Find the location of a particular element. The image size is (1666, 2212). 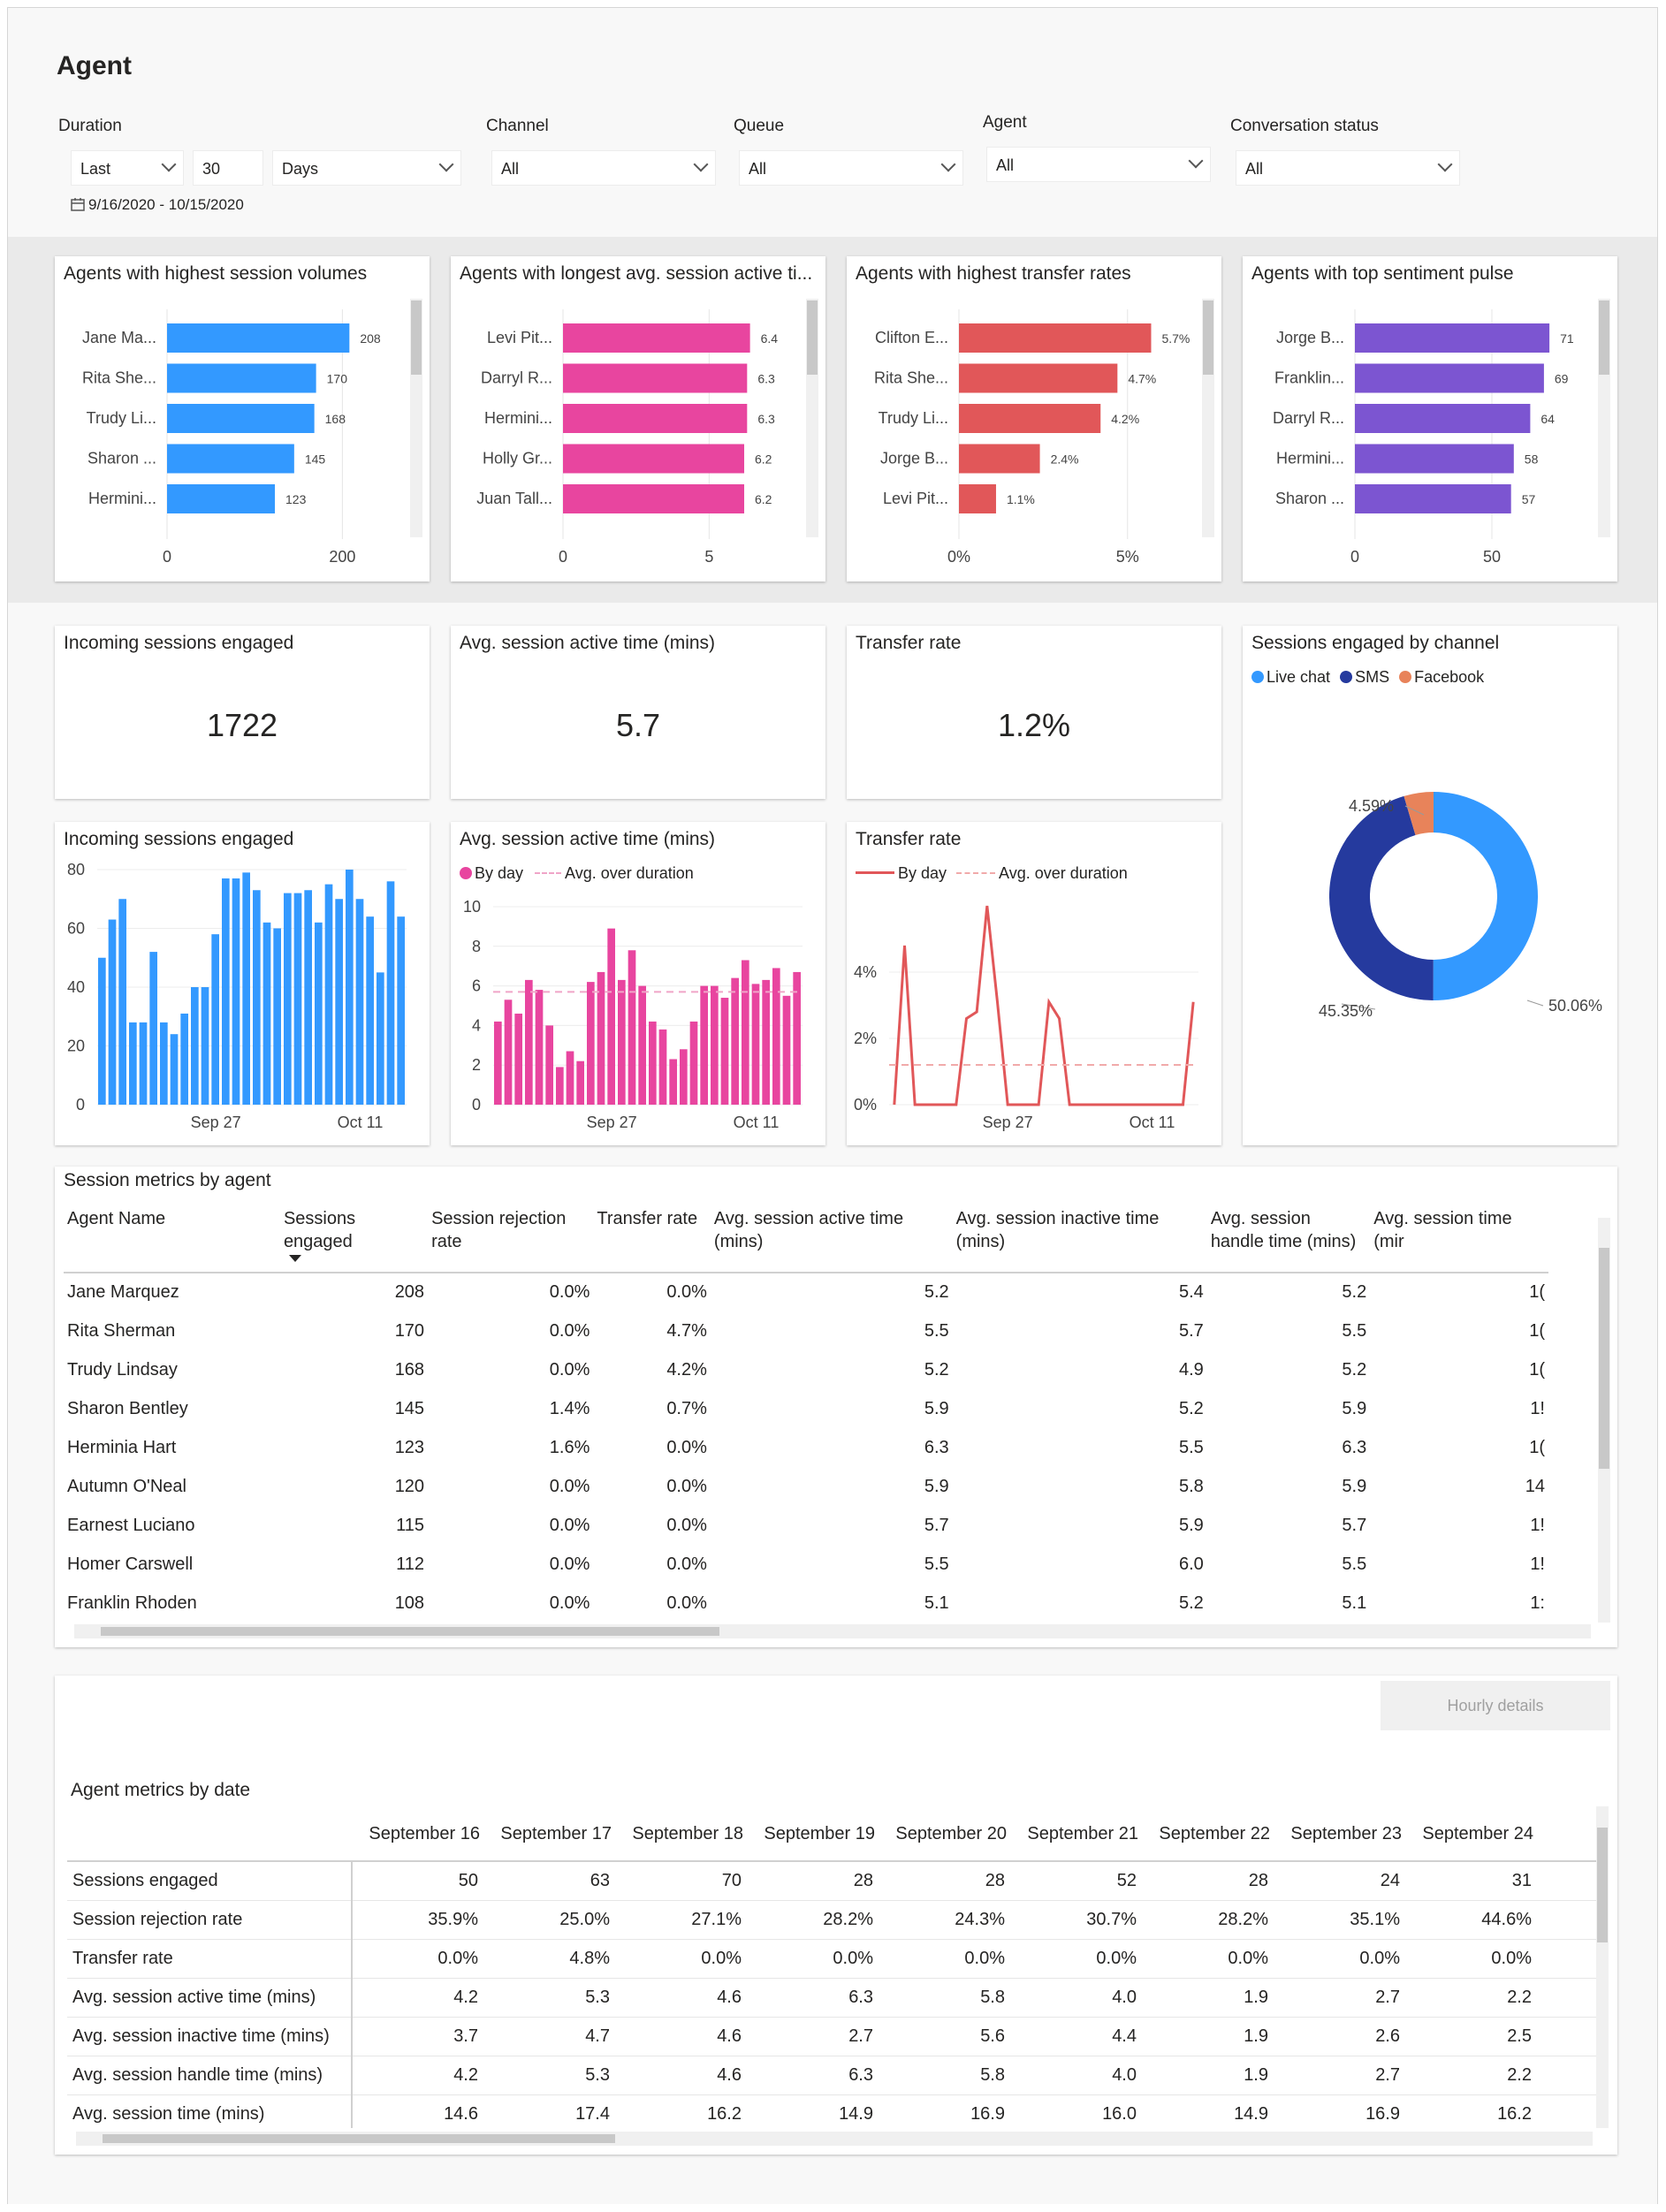

table-row: Homer Carswell 112 0.0% 0.0% 5.5 6.0 5.5 1! is located at coordinates (806, 1565).